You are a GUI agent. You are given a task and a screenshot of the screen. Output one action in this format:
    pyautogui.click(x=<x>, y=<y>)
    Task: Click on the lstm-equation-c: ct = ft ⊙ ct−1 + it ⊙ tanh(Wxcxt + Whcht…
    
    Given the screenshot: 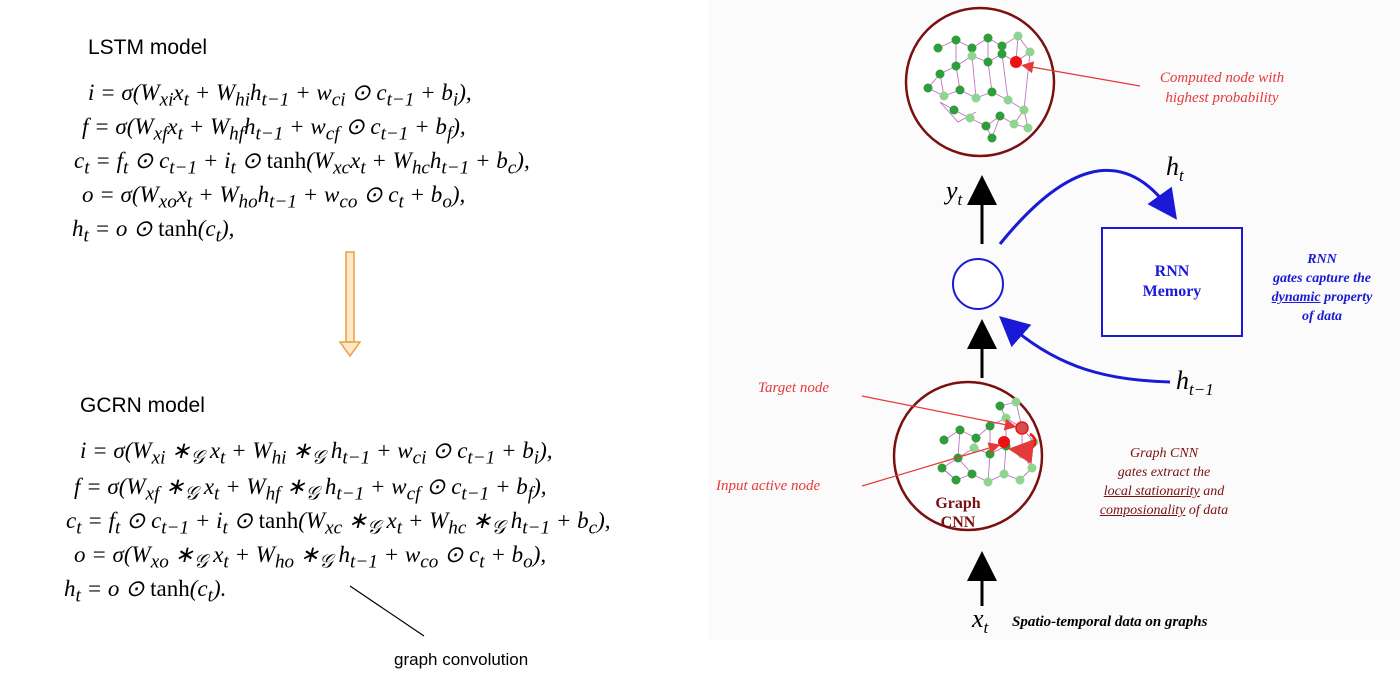 What is the action you would take?
    pyautogui.click(x=302, y=163)
    